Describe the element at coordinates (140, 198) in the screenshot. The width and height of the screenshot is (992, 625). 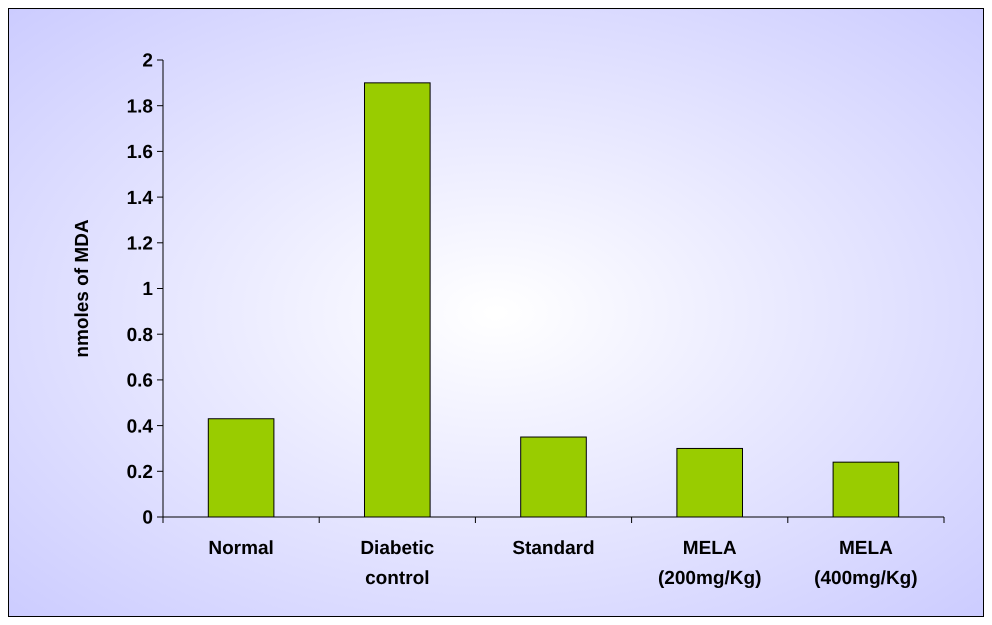
I see `y-tick-label: 1.4` at that location.